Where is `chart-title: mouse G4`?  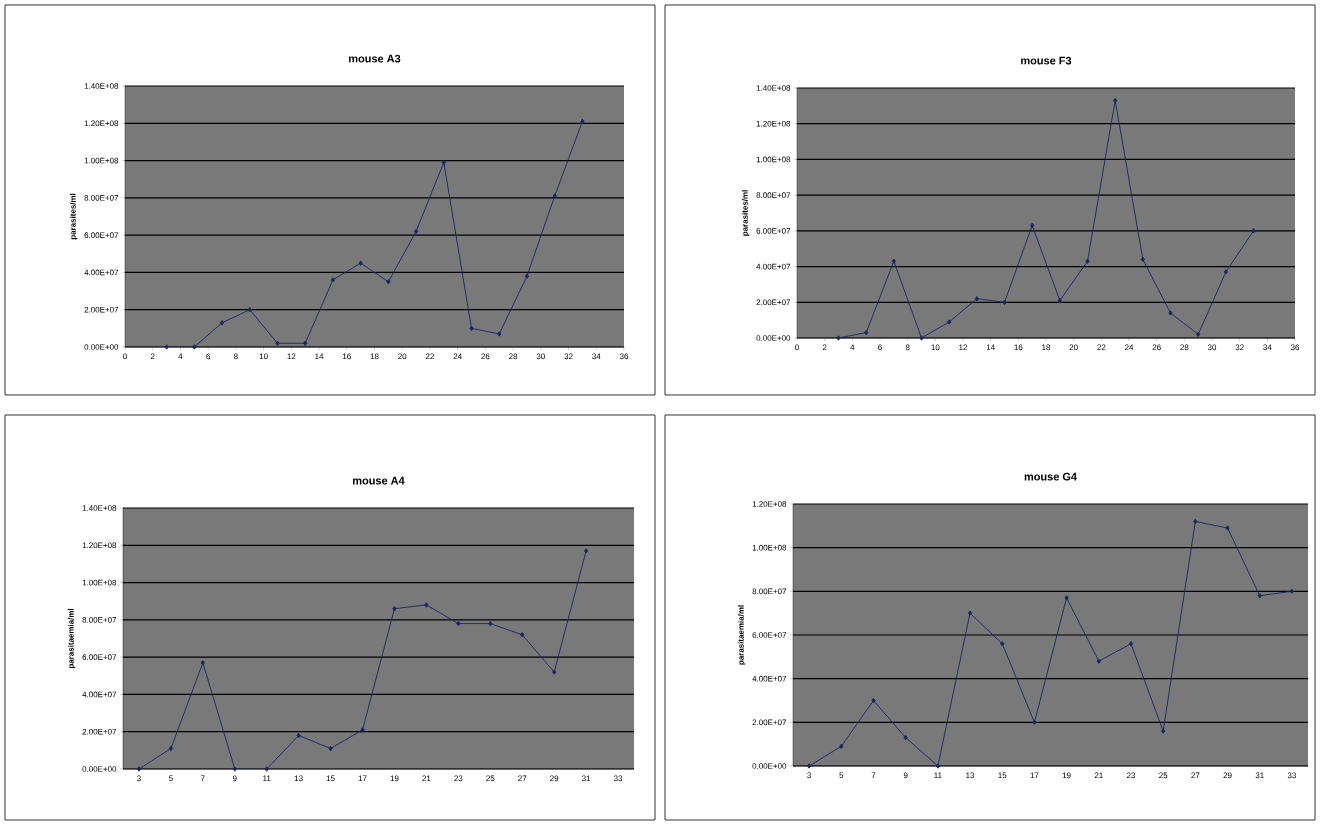 chart-title: mouse G4 is located at coordinates (1050, 476).